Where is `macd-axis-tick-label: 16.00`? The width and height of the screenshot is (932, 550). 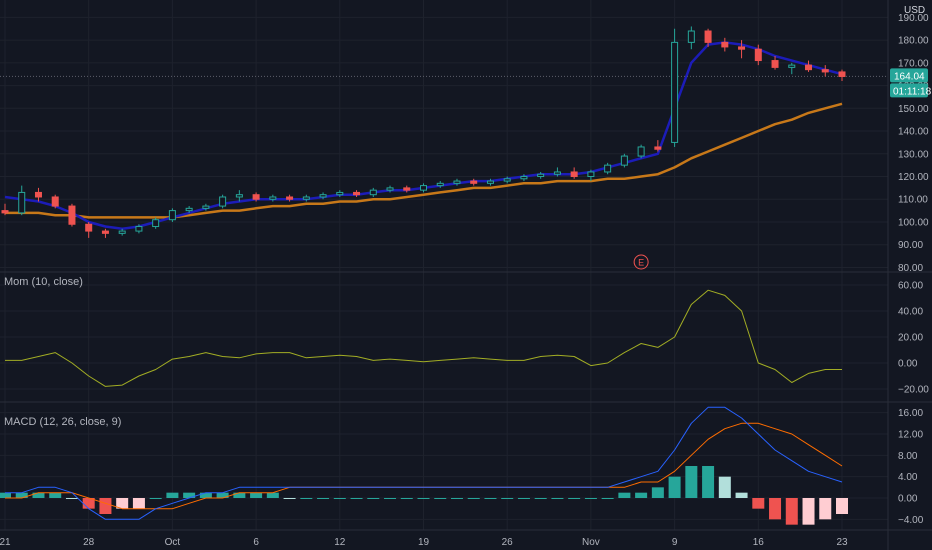 macd-axis-tick-label: 16.00 is located at coordinates (910, 413).